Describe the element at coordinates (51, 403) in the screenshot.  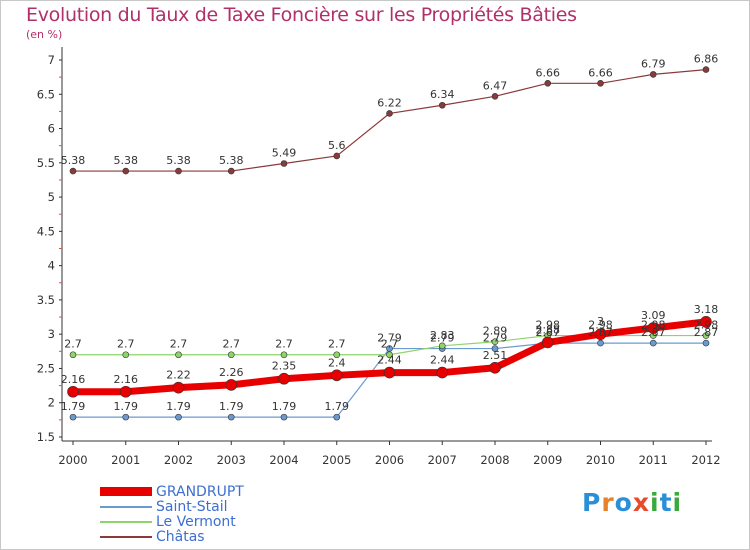
I see `y-tick-label: 2` at that location.